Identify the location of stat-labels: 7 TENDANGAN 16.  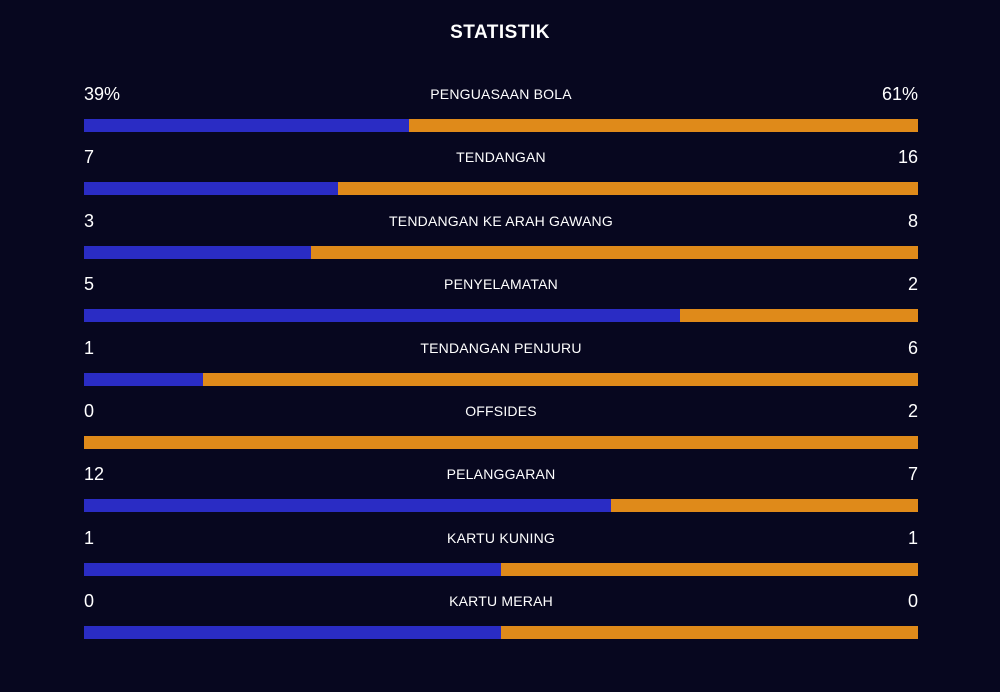
(501, 157).